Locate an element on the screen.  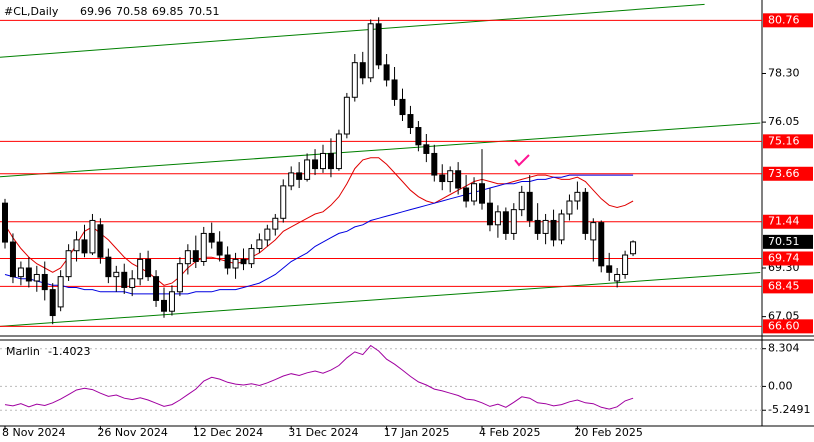
ohlc-close: 70.51 is located at coordinates (204, 11).